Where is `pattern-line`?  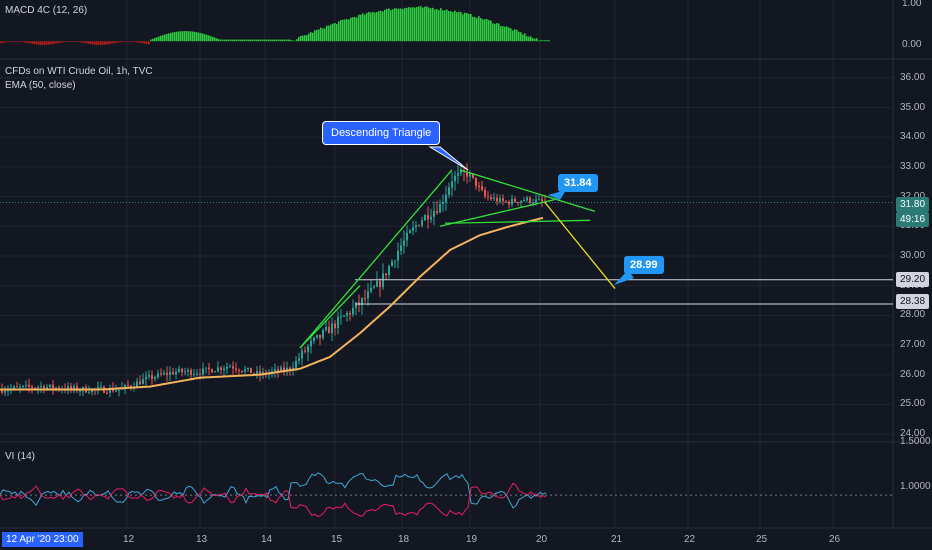
pattern-line is located at coordinates (330, 317).